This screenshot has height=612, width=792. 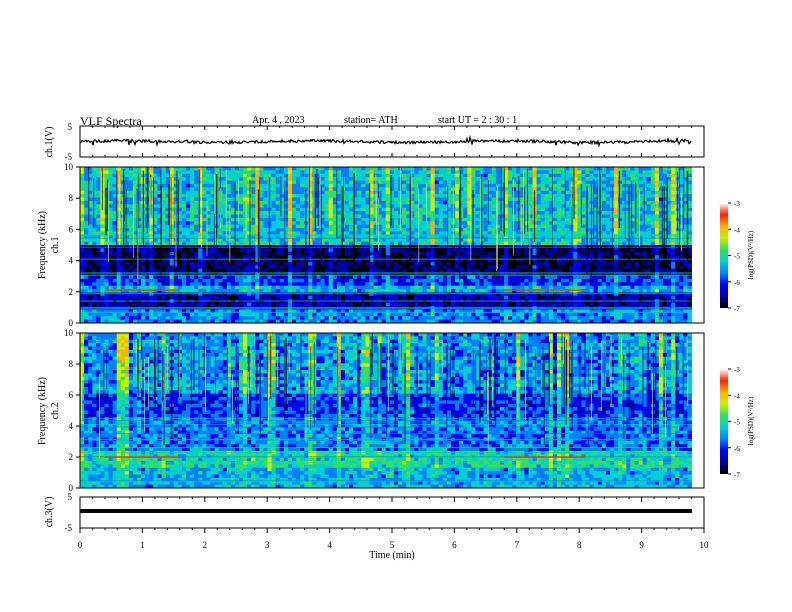 I want to click on ch3-ytick-bottom: -5, so click(x=69, y=528).